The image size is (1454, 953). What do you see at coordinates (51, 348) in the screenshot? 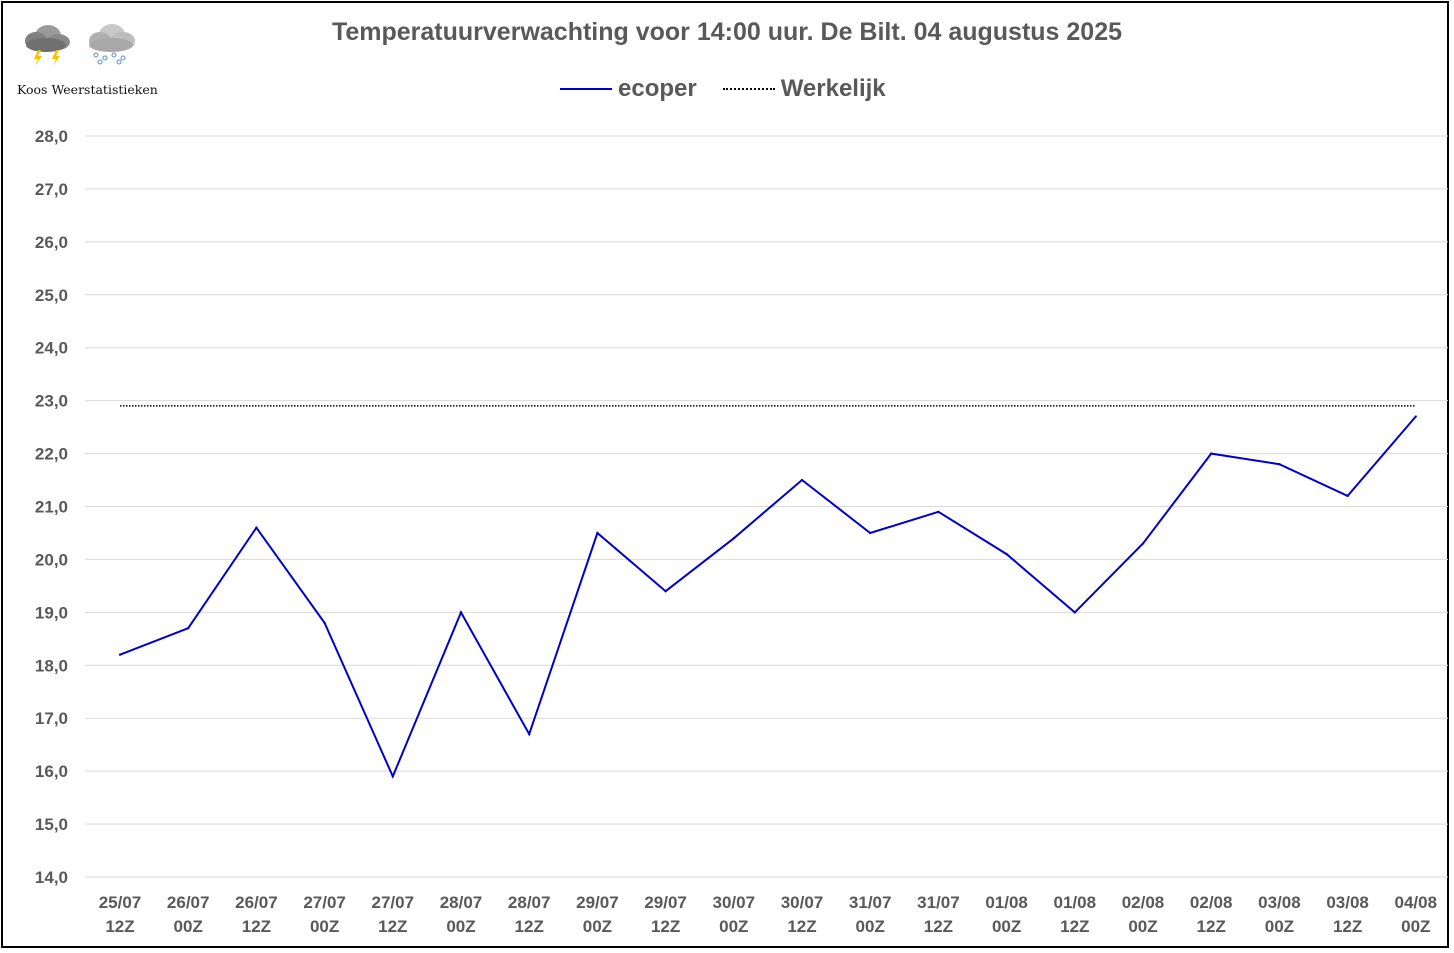
I see `y-tick-label: 24,0` at bounding box center [51, 348].